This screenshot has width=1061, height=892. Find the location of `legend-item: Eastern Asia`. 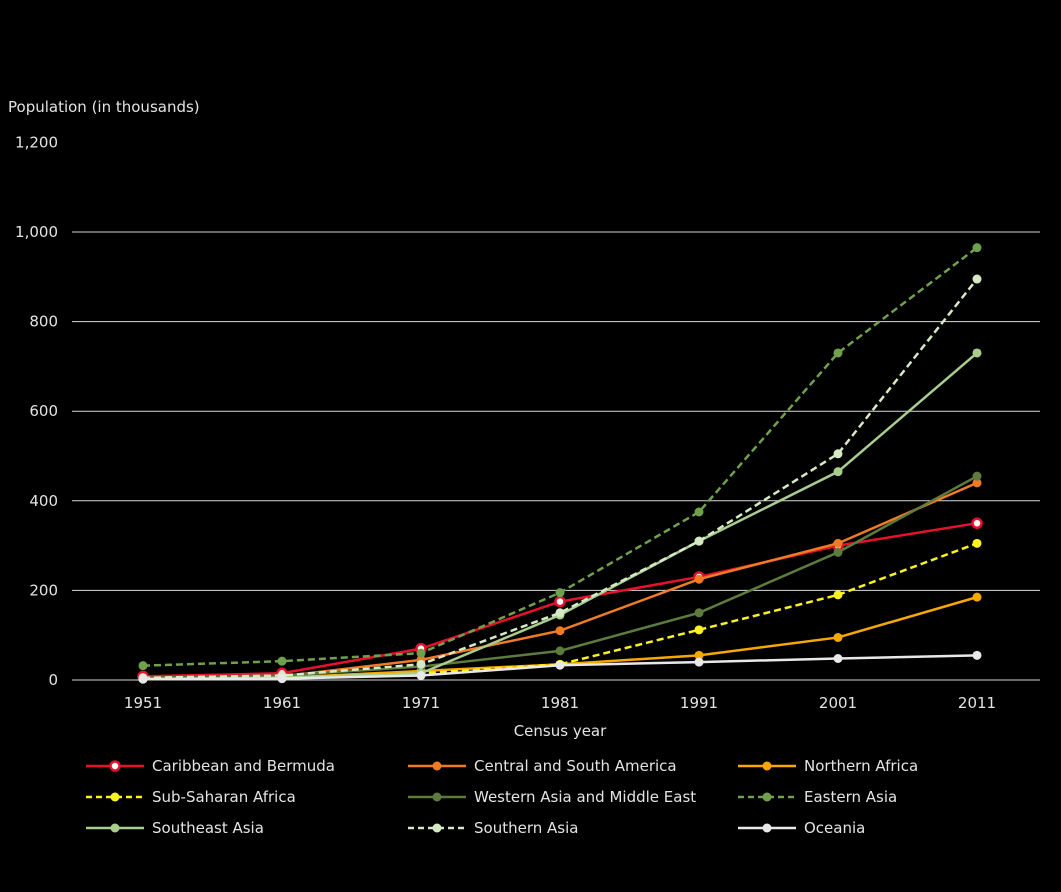

legend-item: Eastern Asia is located at coordinates (873, 796).